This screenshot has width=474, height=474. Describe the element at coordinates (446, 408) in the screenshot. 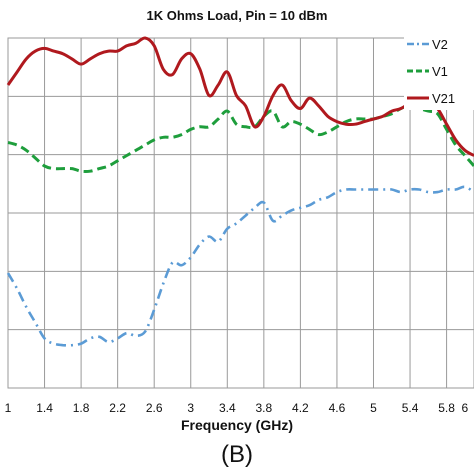

I see `x-tick-label: 5.8` at that location.